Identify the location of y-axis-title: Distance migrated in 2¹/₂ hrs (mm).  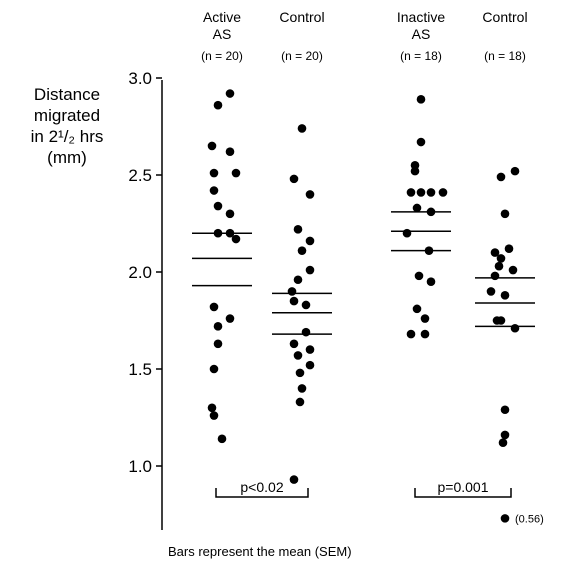
(67, 126).